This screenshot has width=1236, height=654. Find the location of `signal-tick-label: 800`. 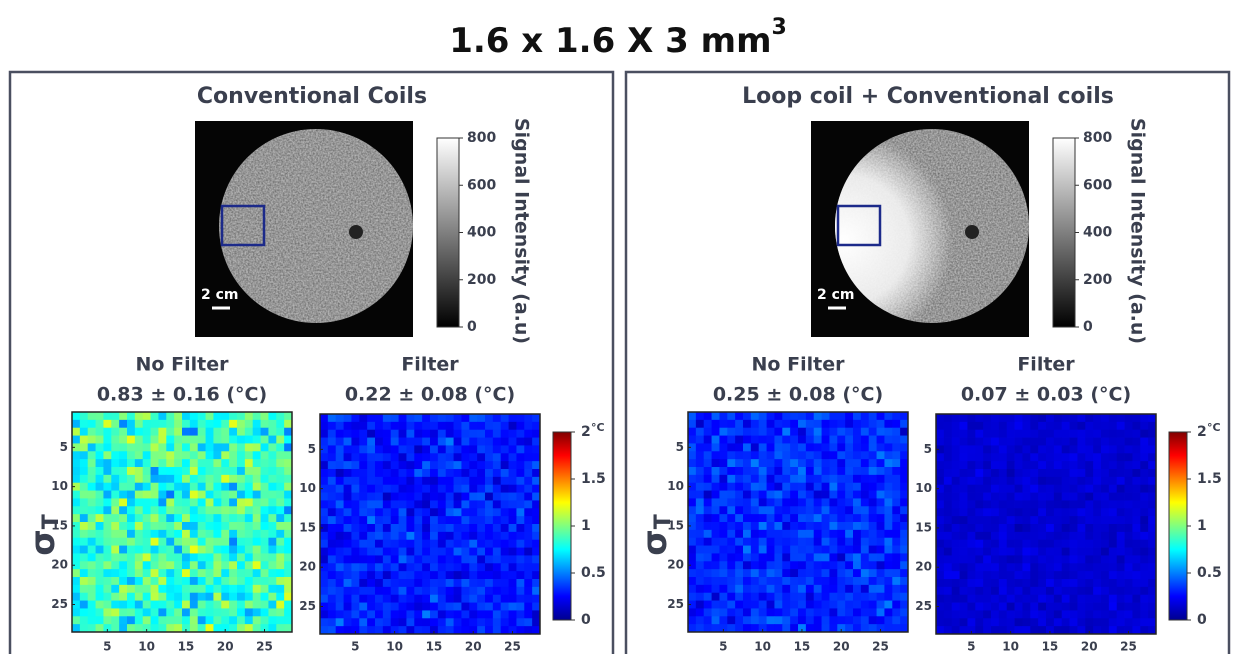

signal-tick-label: 800 is located at coordinates (481, 138).